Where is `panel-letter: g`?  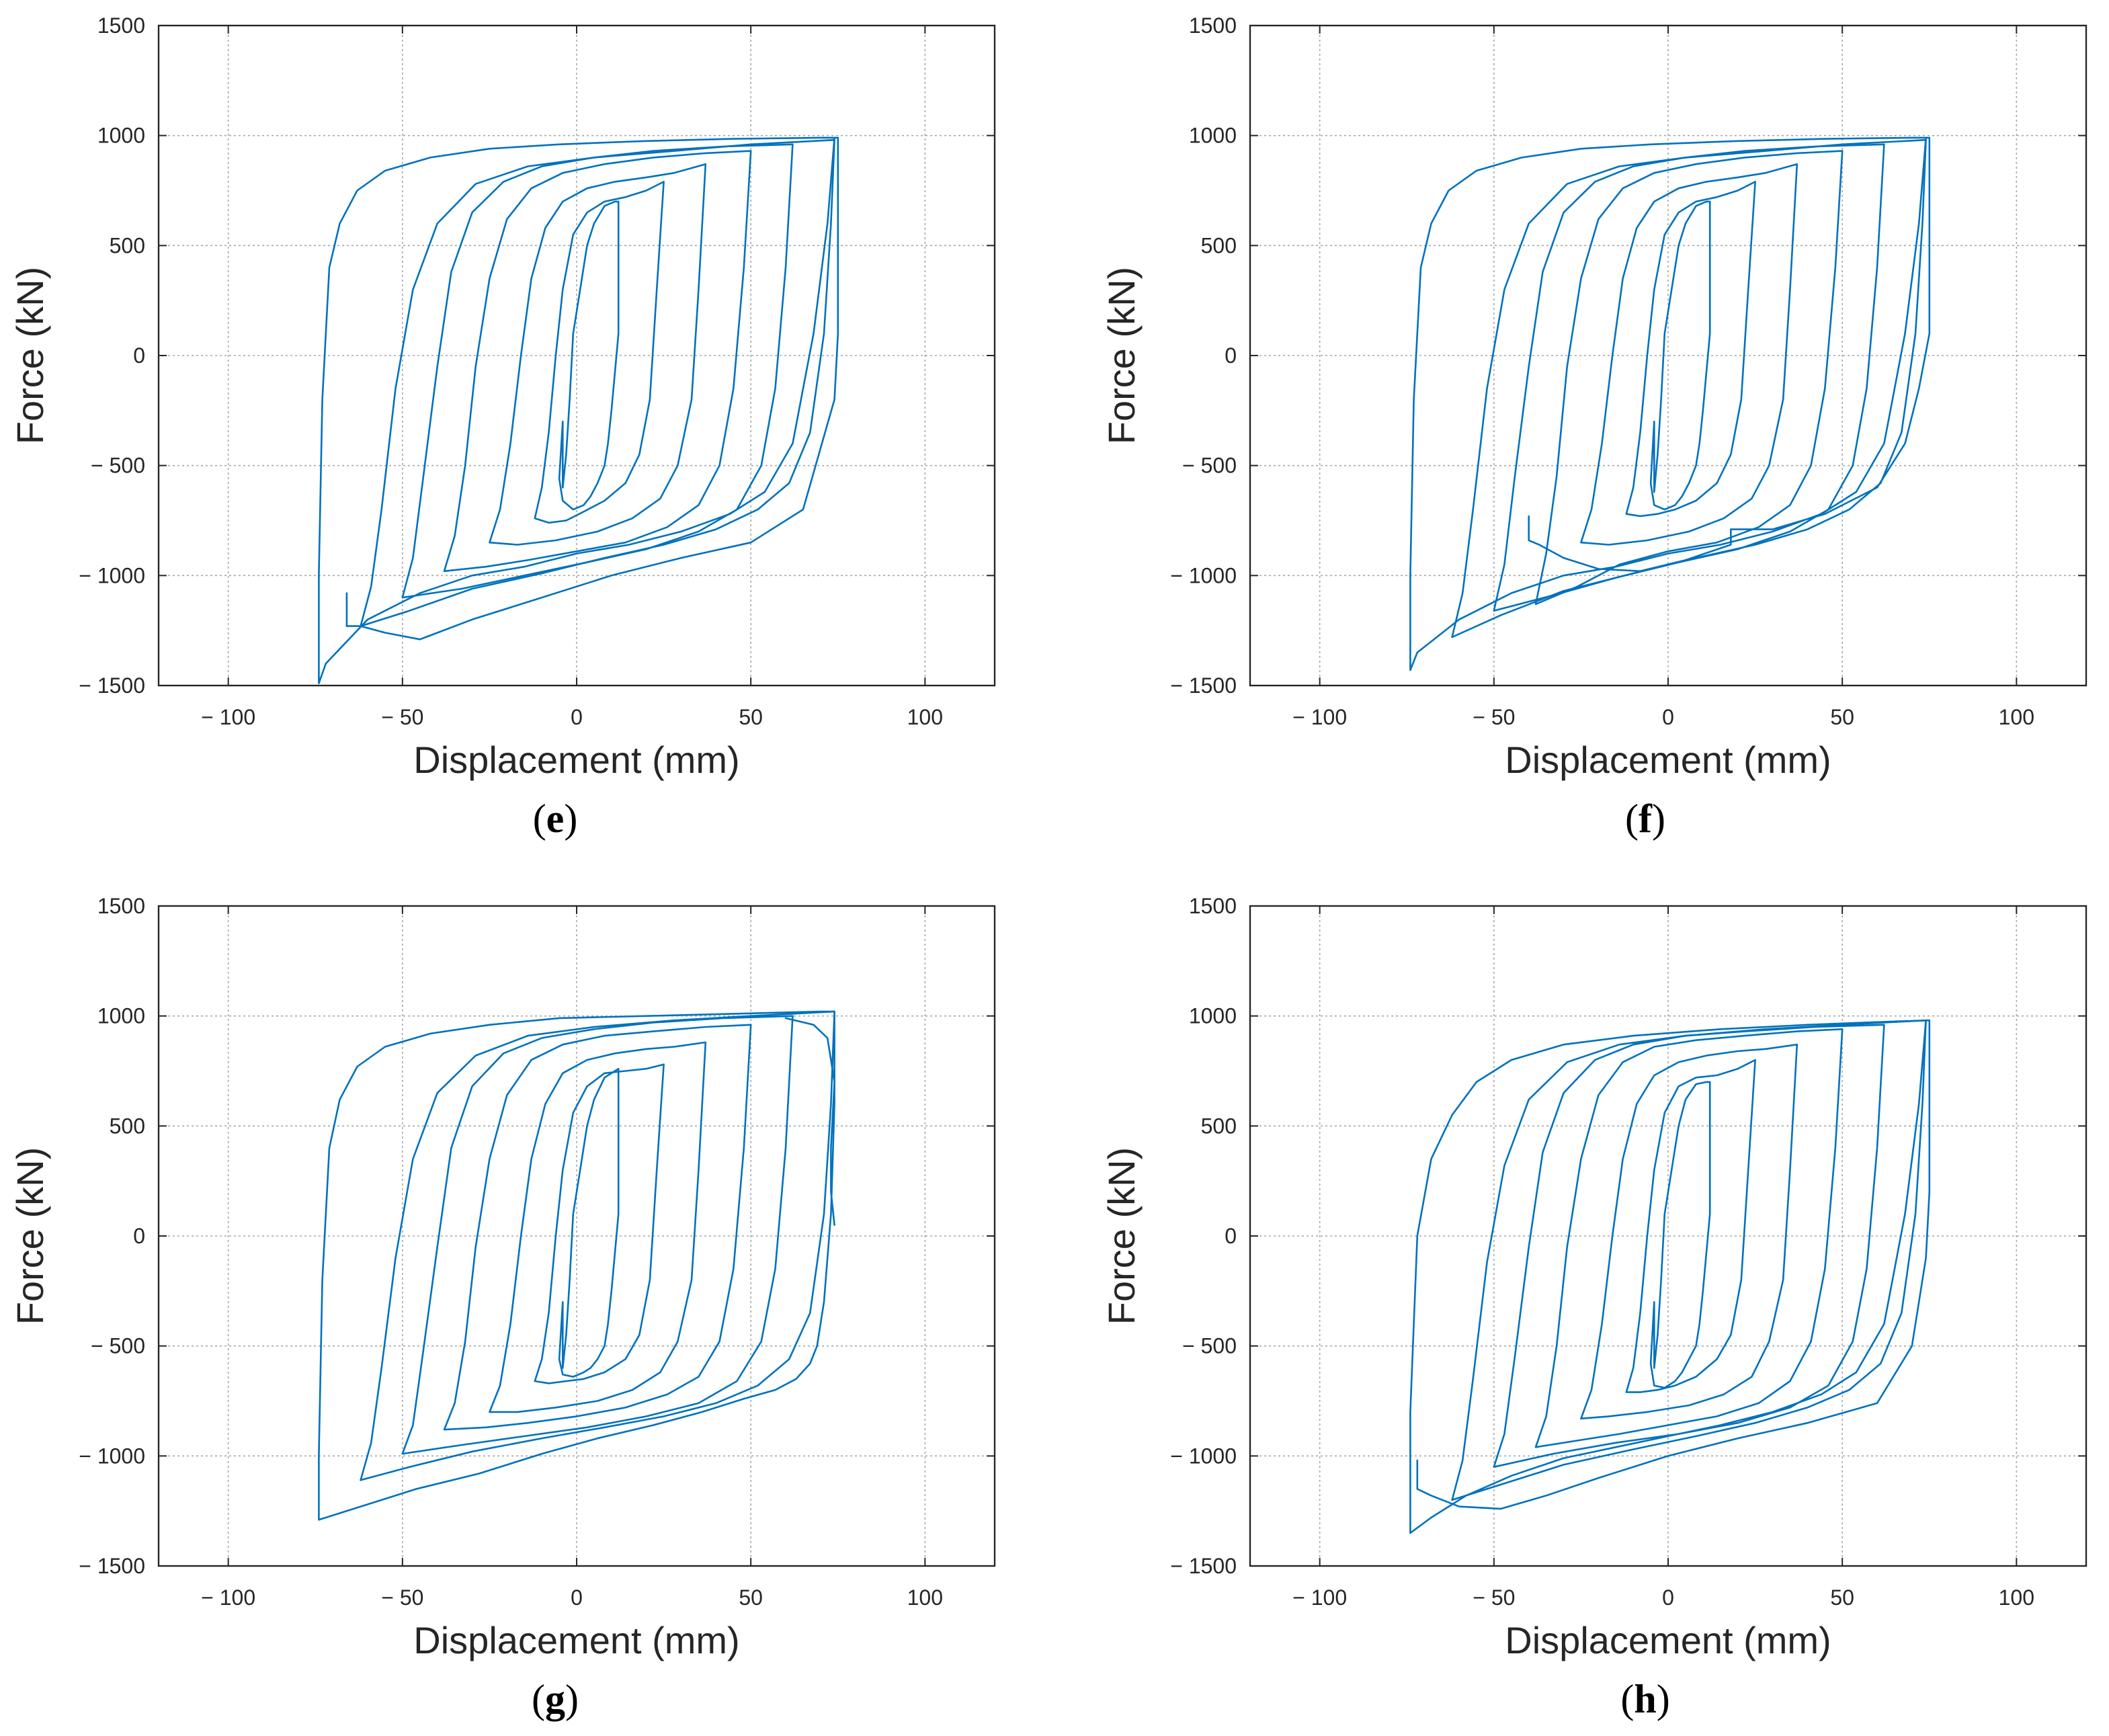 panel-letter: g is located at coordinates (555, 1699).